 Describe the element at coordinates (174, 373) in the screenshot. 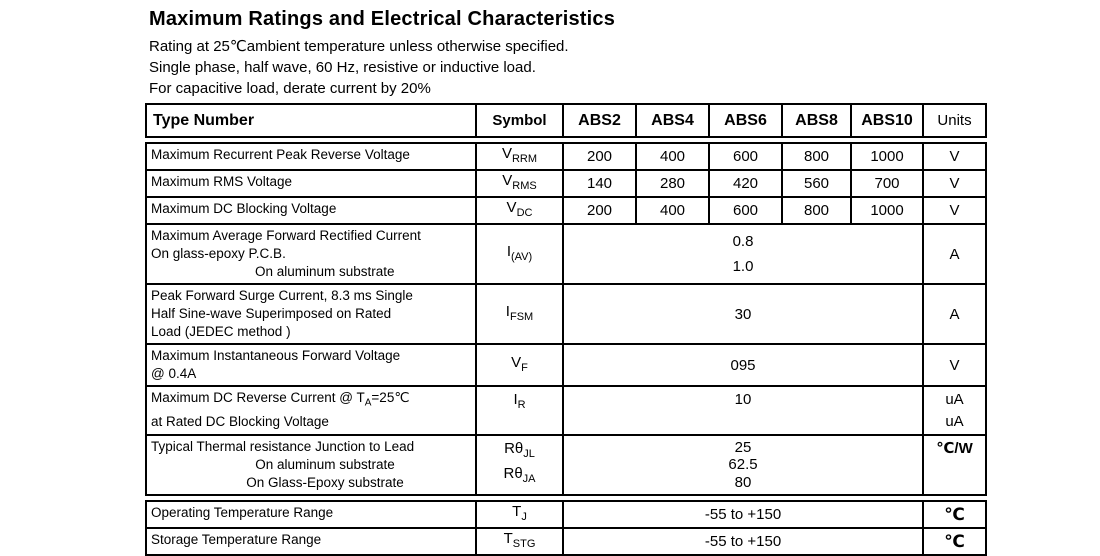

I see `row-label-line: @ 0.4A` at that location.